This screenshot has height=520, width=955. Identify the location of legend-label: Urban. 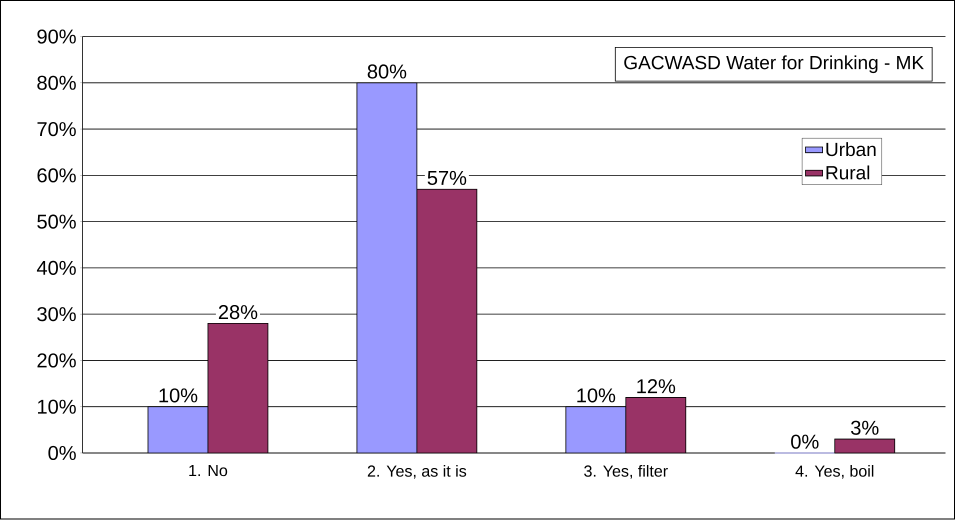
(851, 149).